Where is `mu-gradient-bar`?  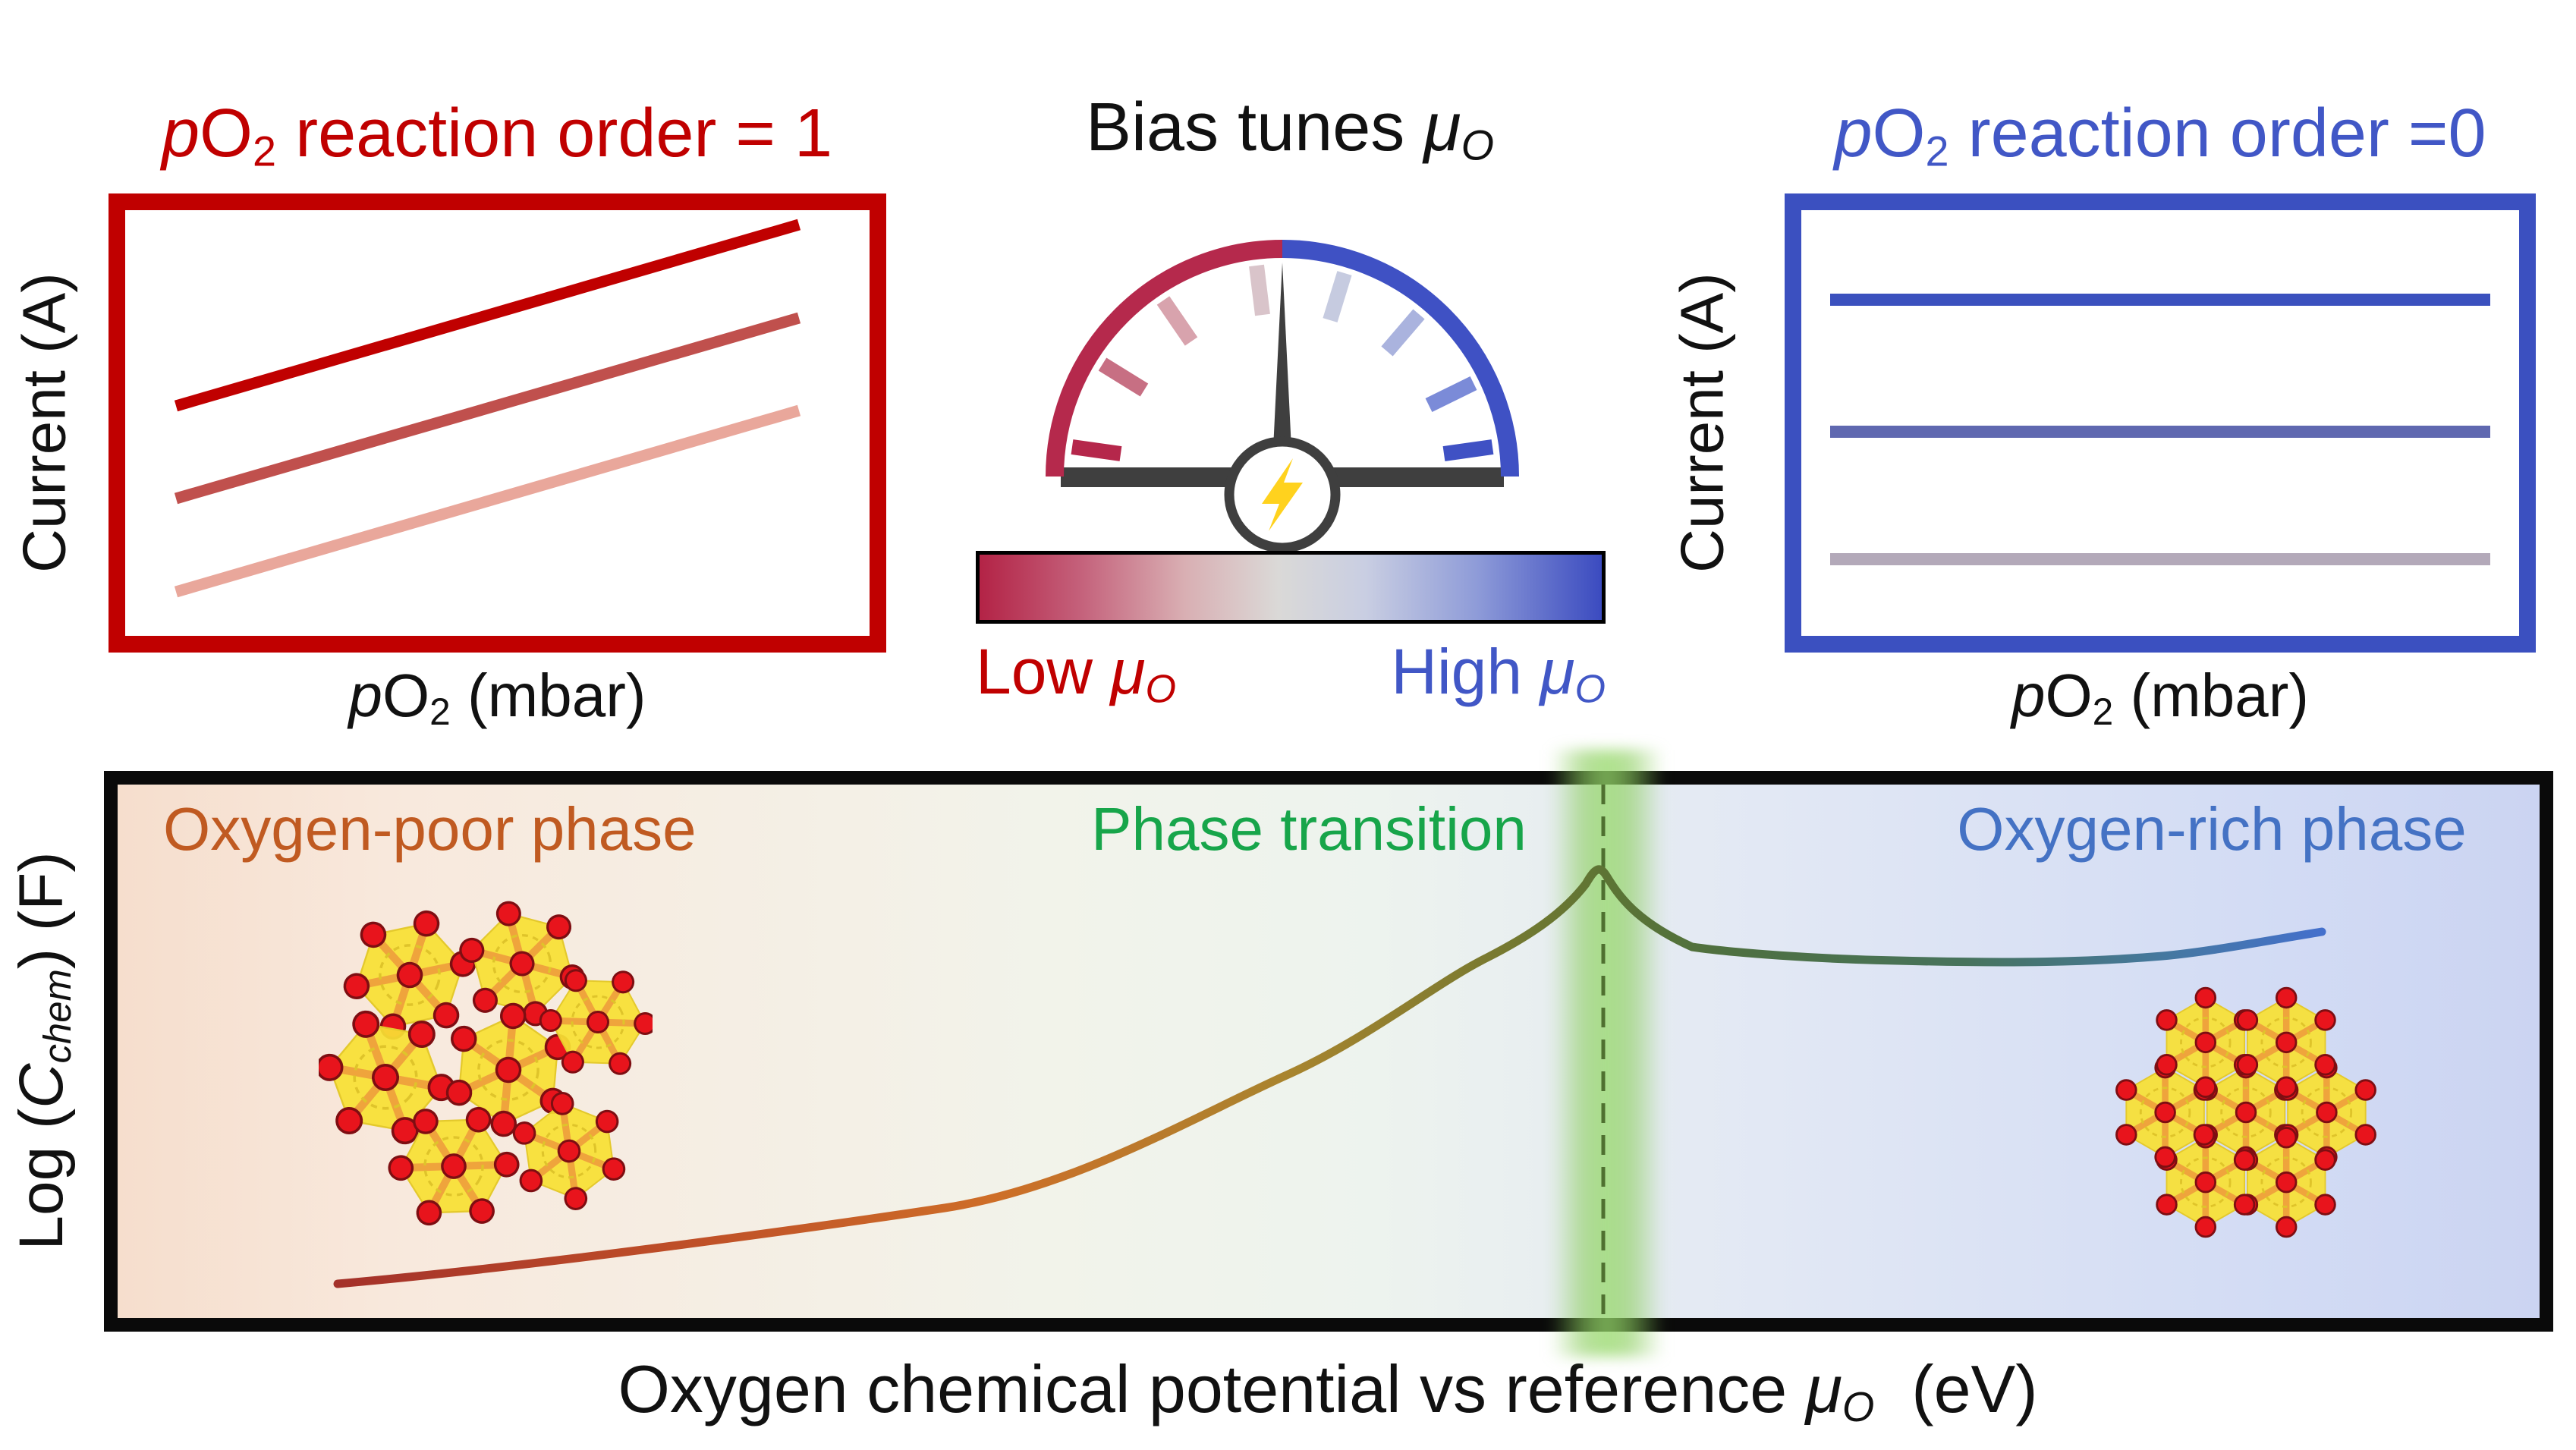
mu-gradient-bar is located at coordinates (1291, 587).